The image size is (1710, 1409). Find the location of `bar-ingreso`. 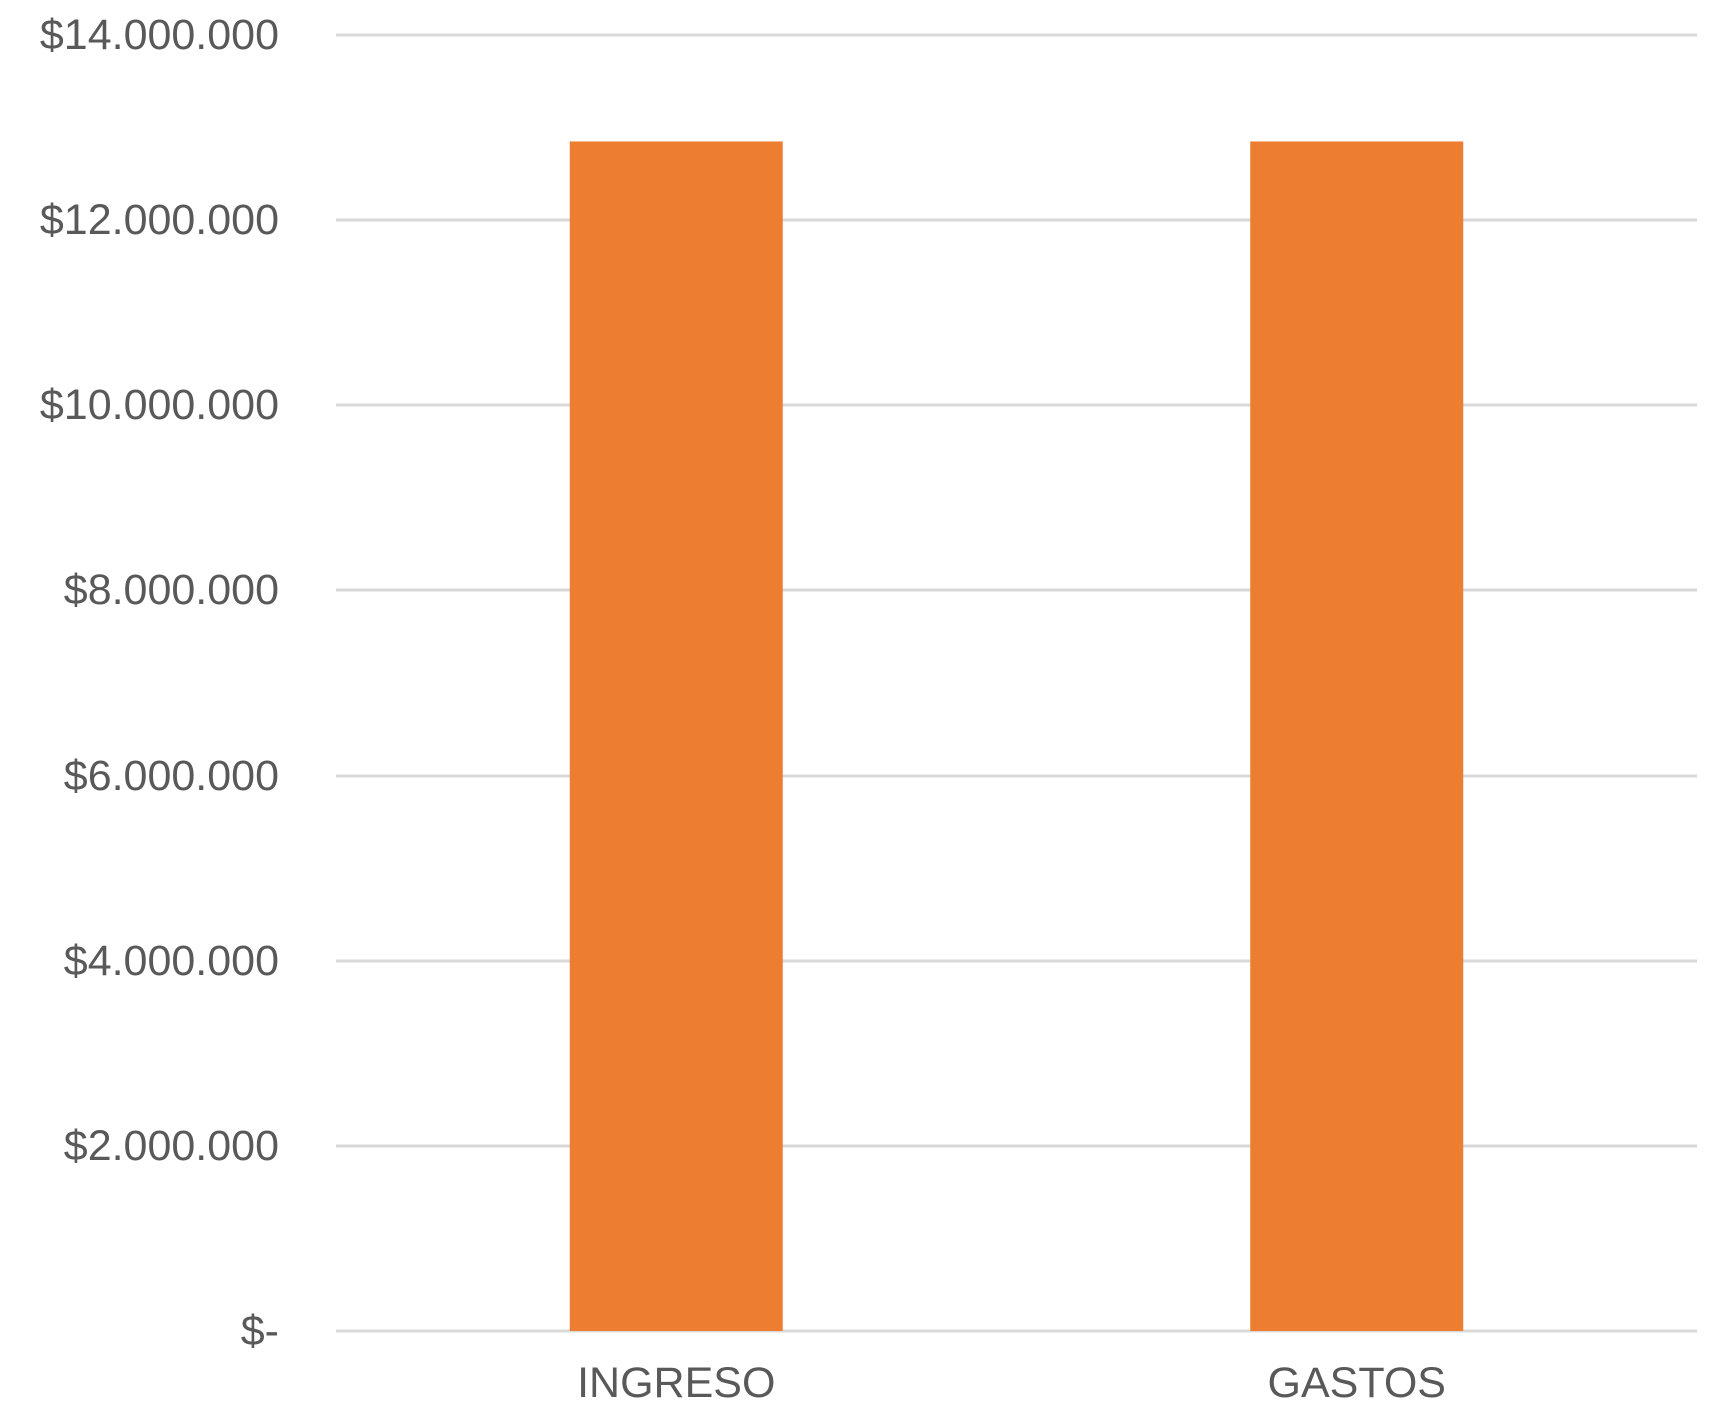

bar-ingreso is located at coordinates (676, 736).